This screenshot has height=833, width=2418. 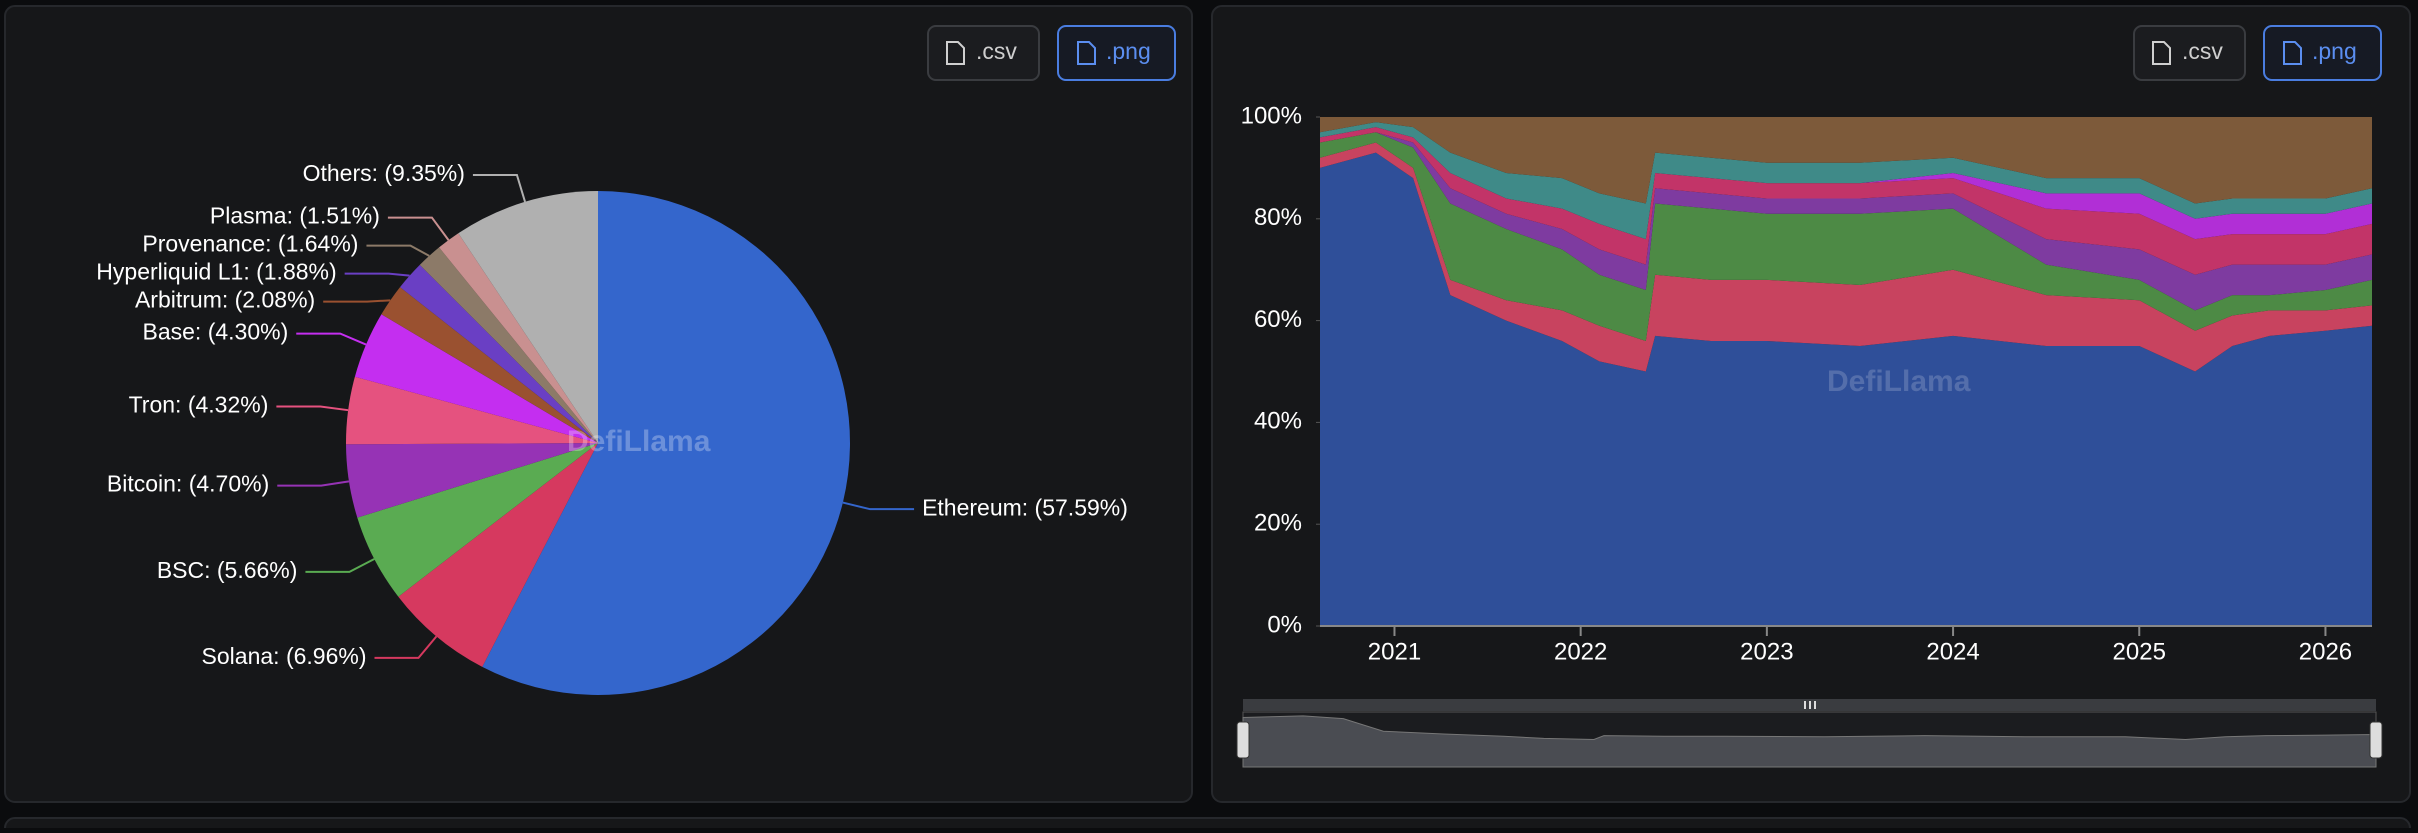 I want to click on x-tick-label: 2025, so click(x=2139, y=651).